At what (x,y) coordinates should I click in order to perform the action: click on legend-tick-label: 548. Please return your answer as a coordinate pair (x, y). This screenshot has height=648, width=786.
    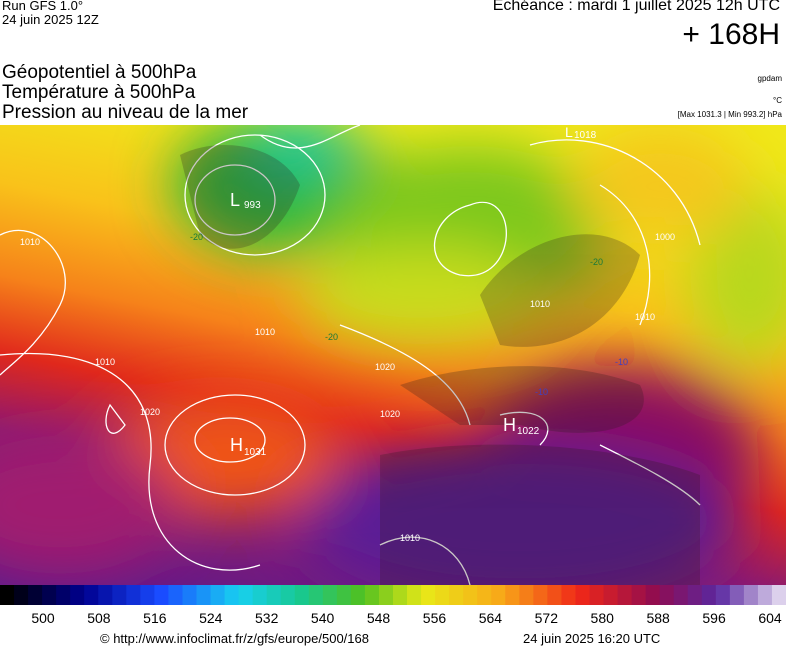
    Looking at the image, I should click on (379, 618).